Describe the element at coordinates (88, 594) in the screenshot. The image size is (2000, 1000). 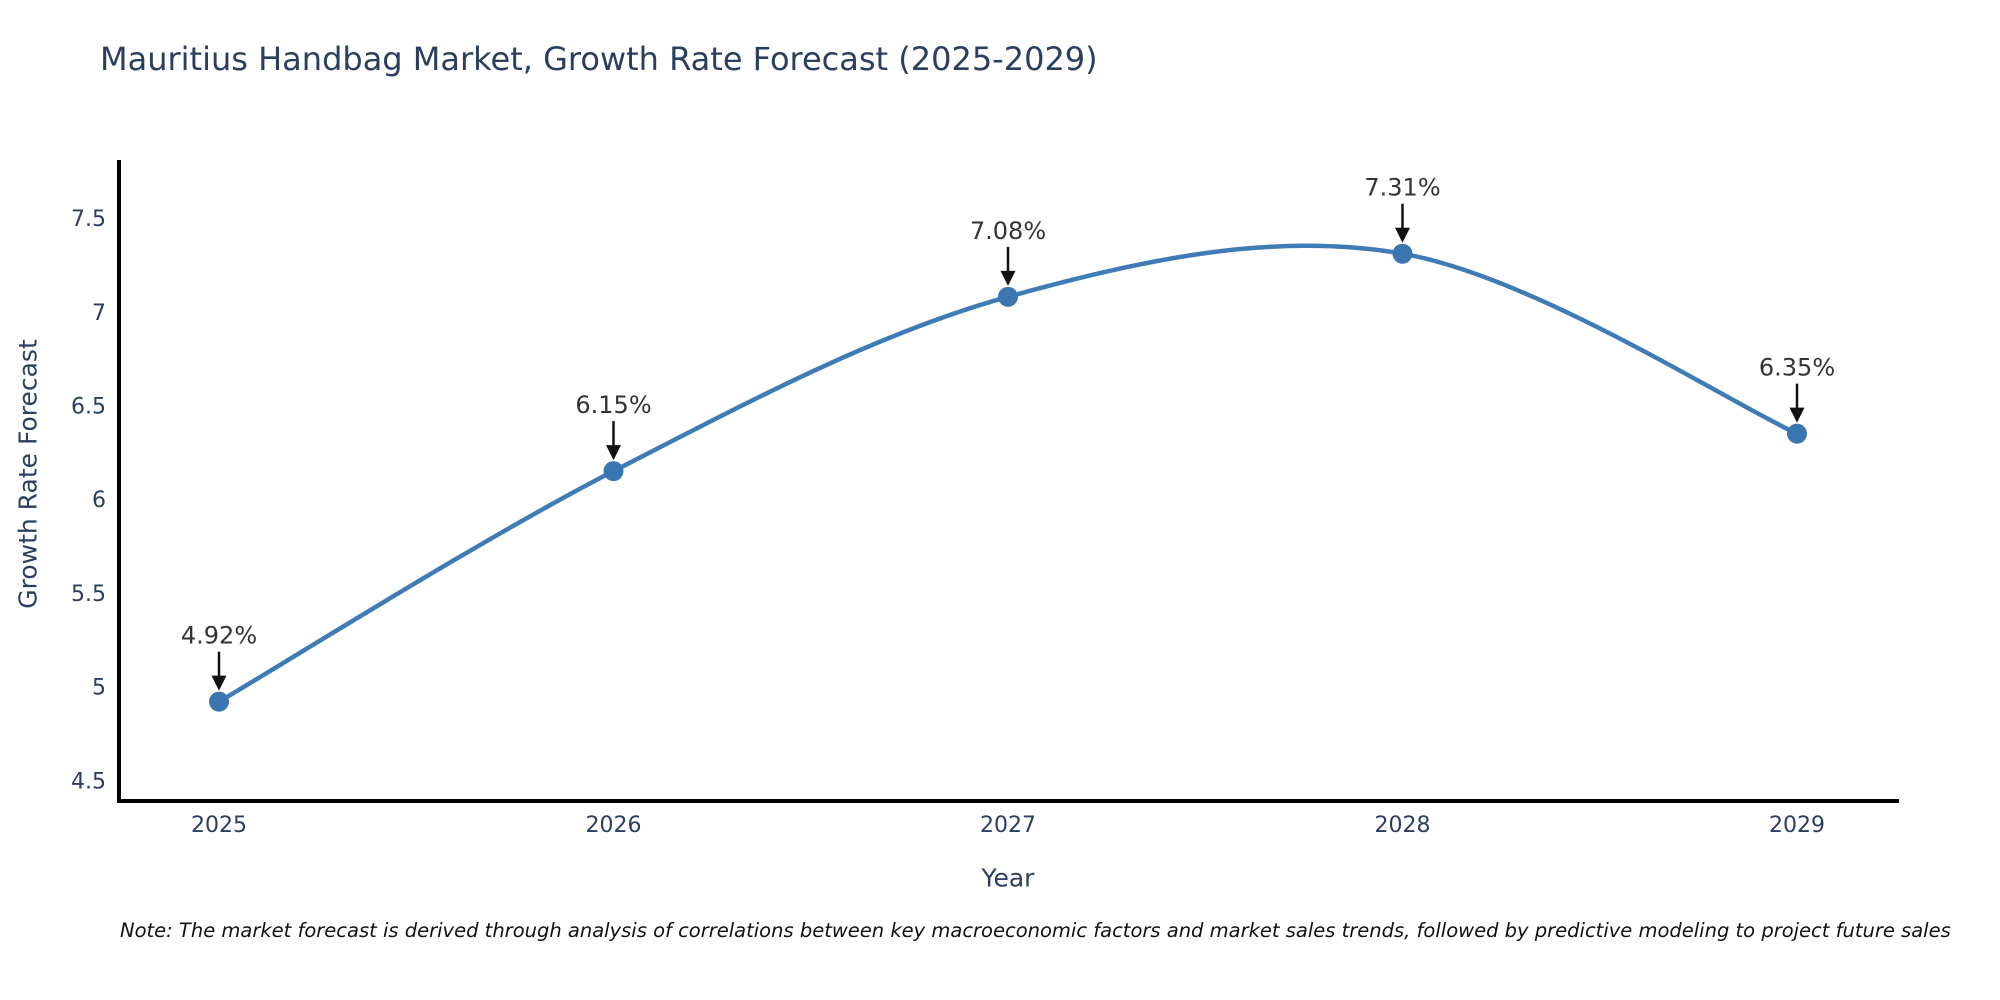
I see `y-tick-label: 5.5` at that location.